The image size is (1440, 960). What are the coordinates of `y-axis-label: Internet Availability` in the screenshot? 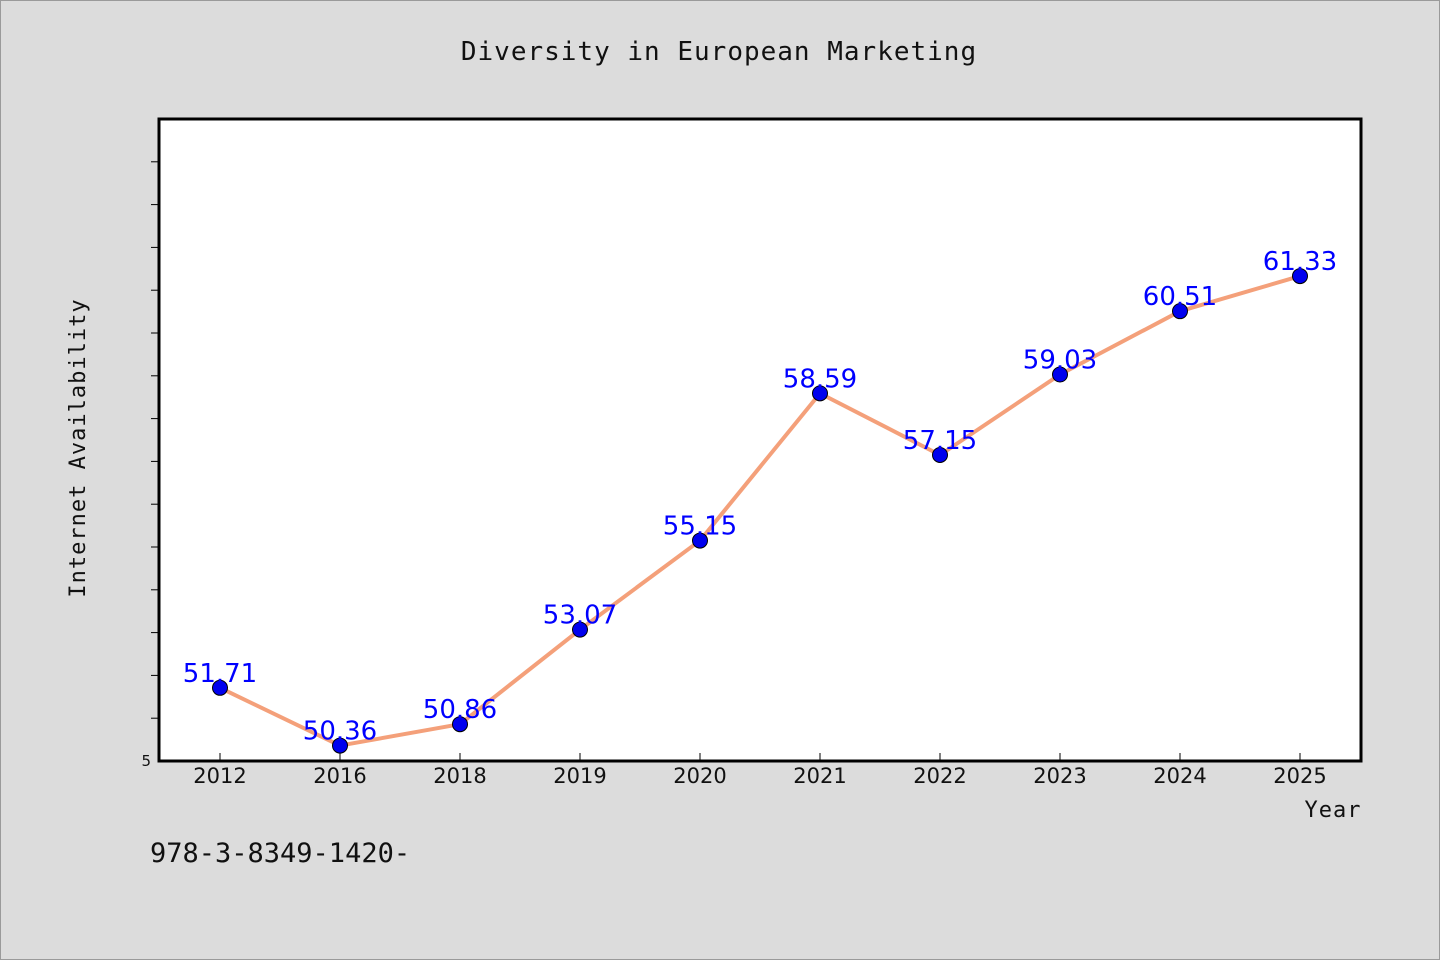 It's located at (78, 447).